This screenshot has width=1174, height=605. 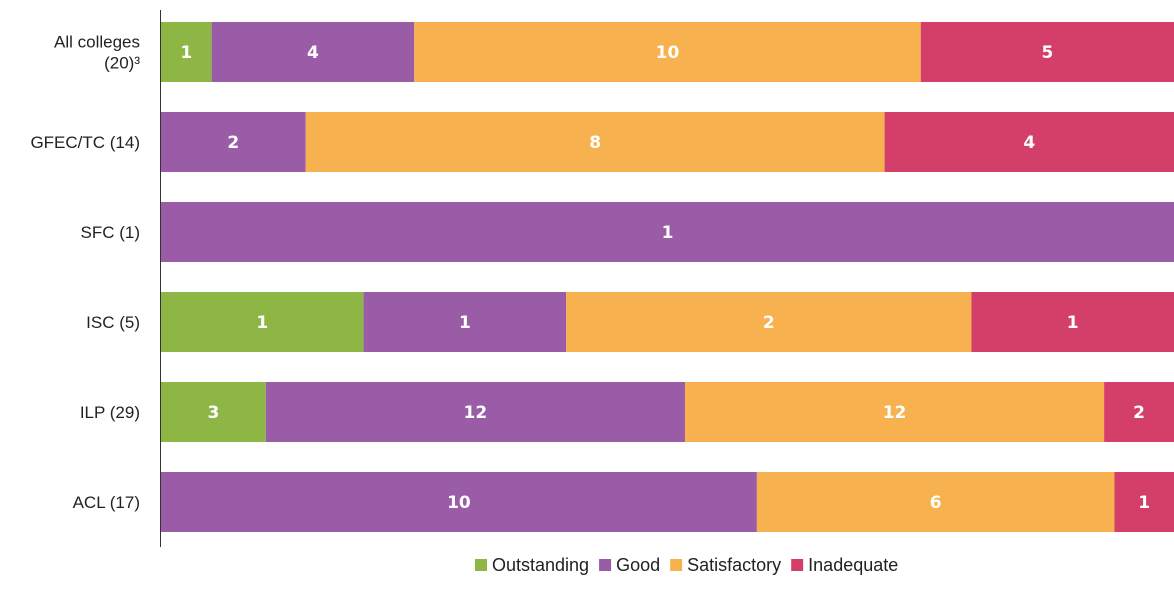 I want to click on legend-label: Satisfactory, so click(x=734, y=565).